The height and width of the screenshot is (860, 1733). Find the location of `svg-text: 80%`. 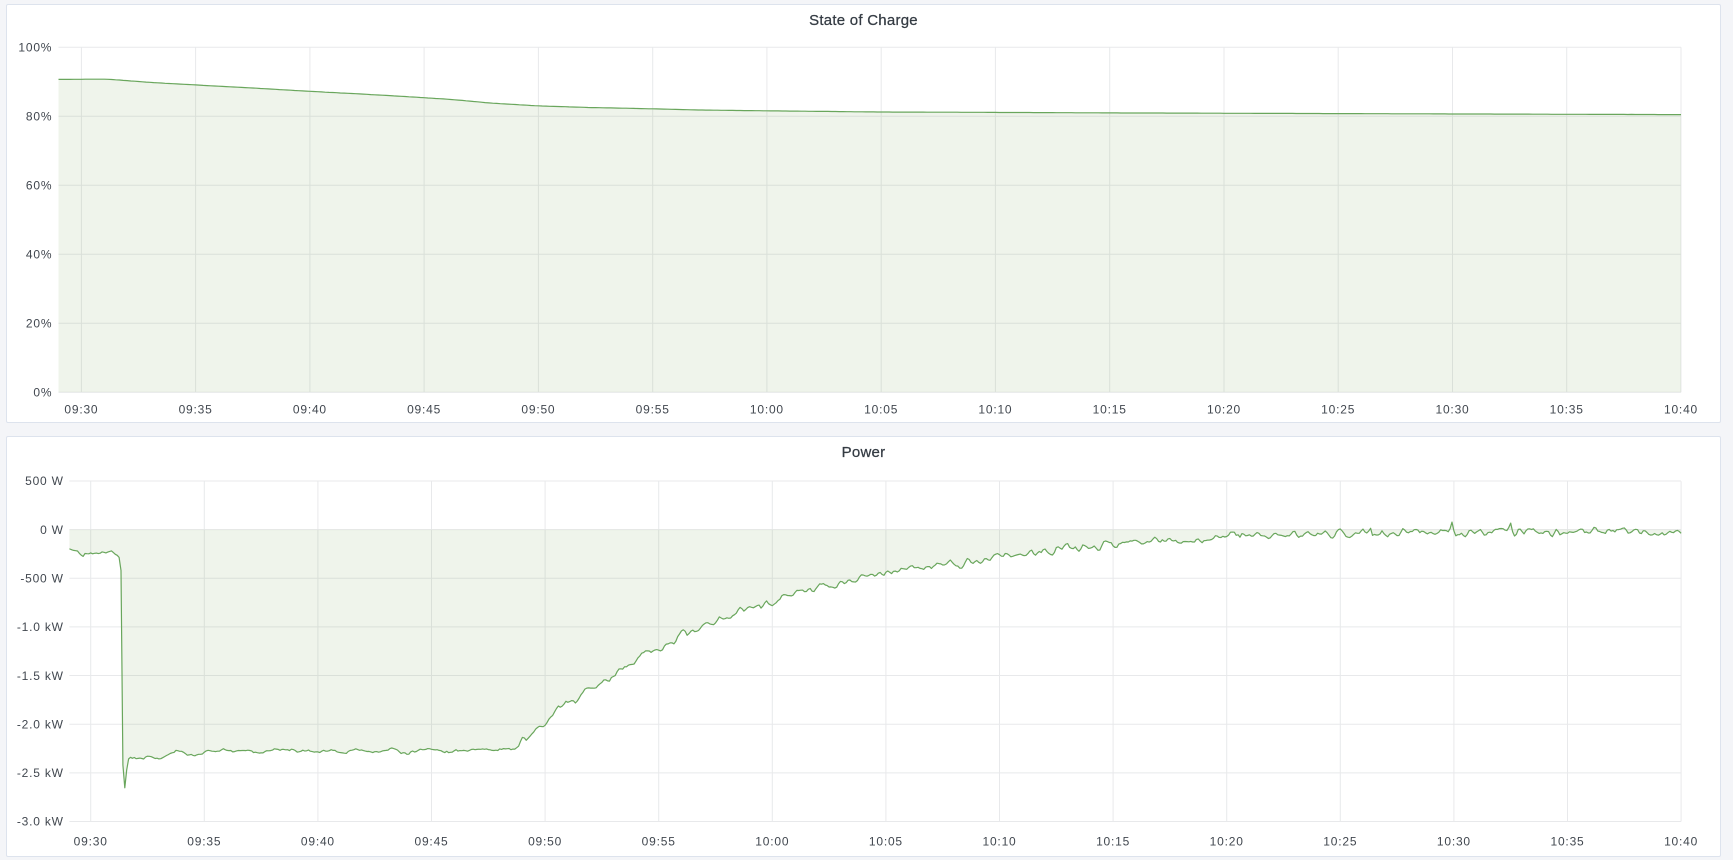

svg-text: 80% is located at coordinates (39, 116).